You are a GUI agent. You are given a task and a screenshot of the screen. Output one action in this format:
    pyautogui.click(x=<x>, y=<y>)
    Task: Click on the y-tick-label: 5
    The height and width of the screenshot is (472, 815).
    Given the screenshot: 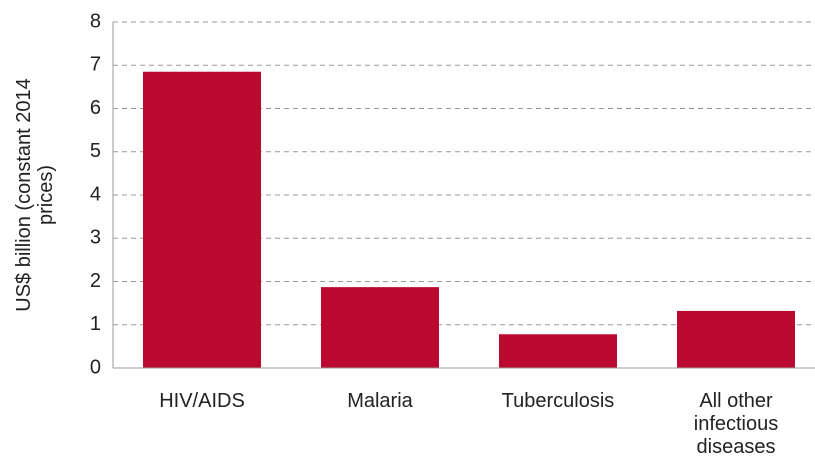 What is the action you would take?
    pyautogui.click(x=95, y=151)
    